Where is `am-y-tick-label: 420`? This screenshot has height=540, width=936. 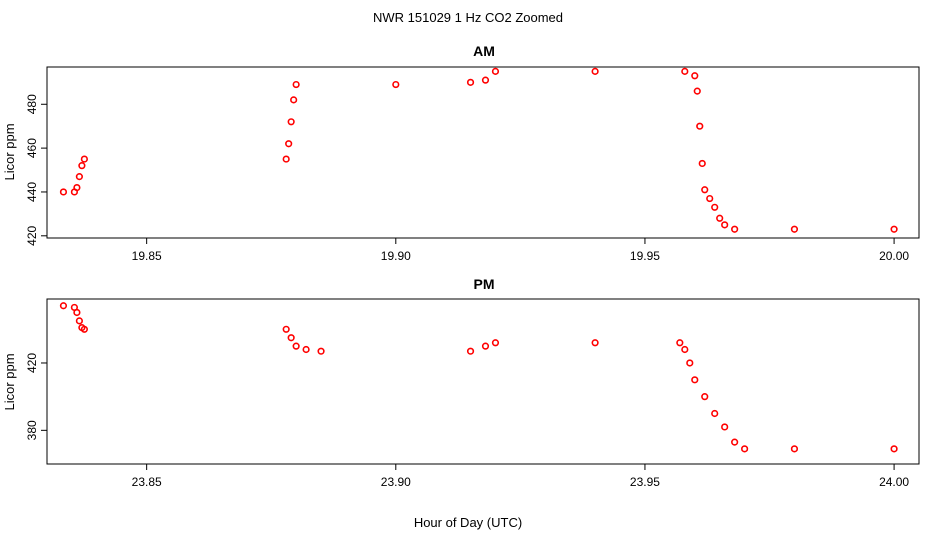
am-y-tick-label: 420 is located at coordinates (32, 235).